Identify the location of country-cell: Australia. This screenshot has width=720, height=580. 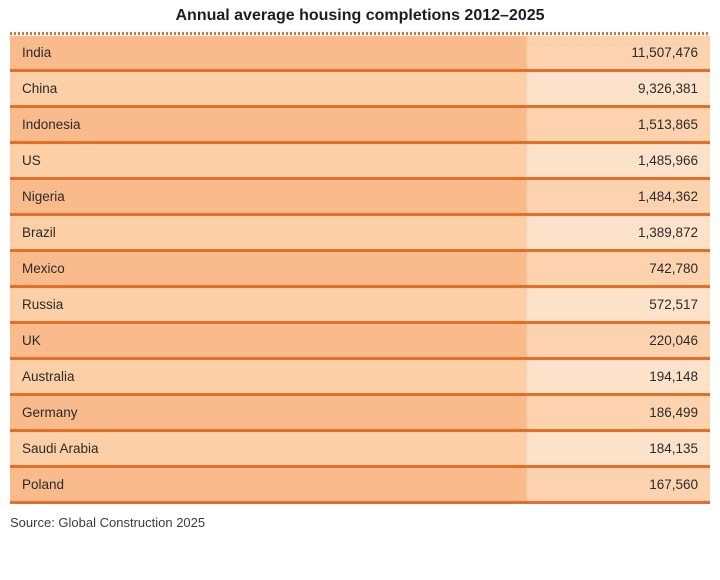
(268, 376).